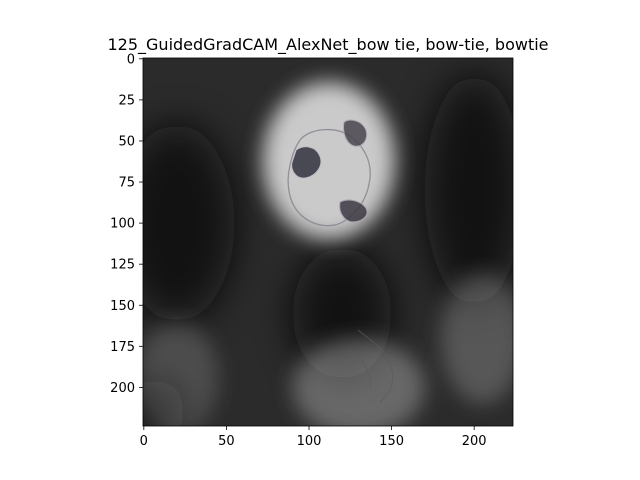 The width and height of the screenshot is (640, 480). Describe the element at coordinates (340, 261) in the screenshot. I see `heatmap-feature-detail` at that location.